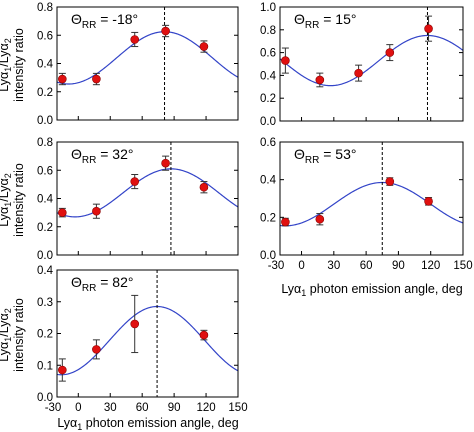  I want to click on y-axis-label-middle: Lyα1/Lyα2 intensity ratio, so click(13, 200).